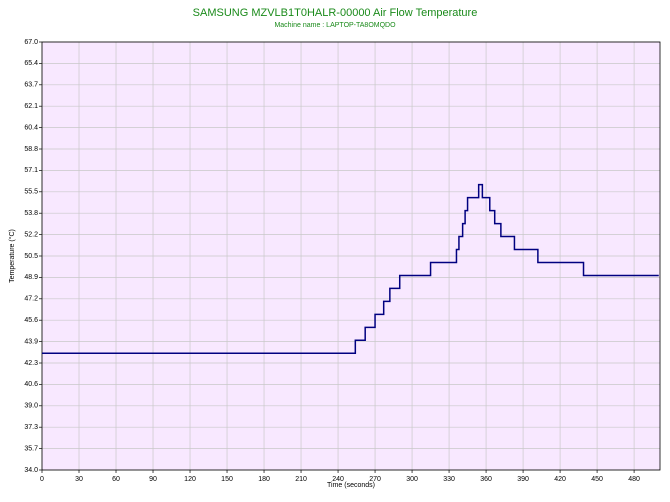 The width and height of the screenshot is (670, 502). I want to click on y-tick-label: 58.8, so click(31, 149).